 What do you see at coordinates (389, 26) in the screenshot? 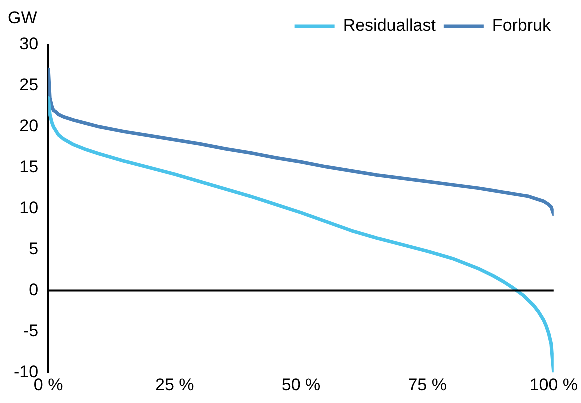
I see `legend-label: Residuallast` at bounding box center [389, 26].